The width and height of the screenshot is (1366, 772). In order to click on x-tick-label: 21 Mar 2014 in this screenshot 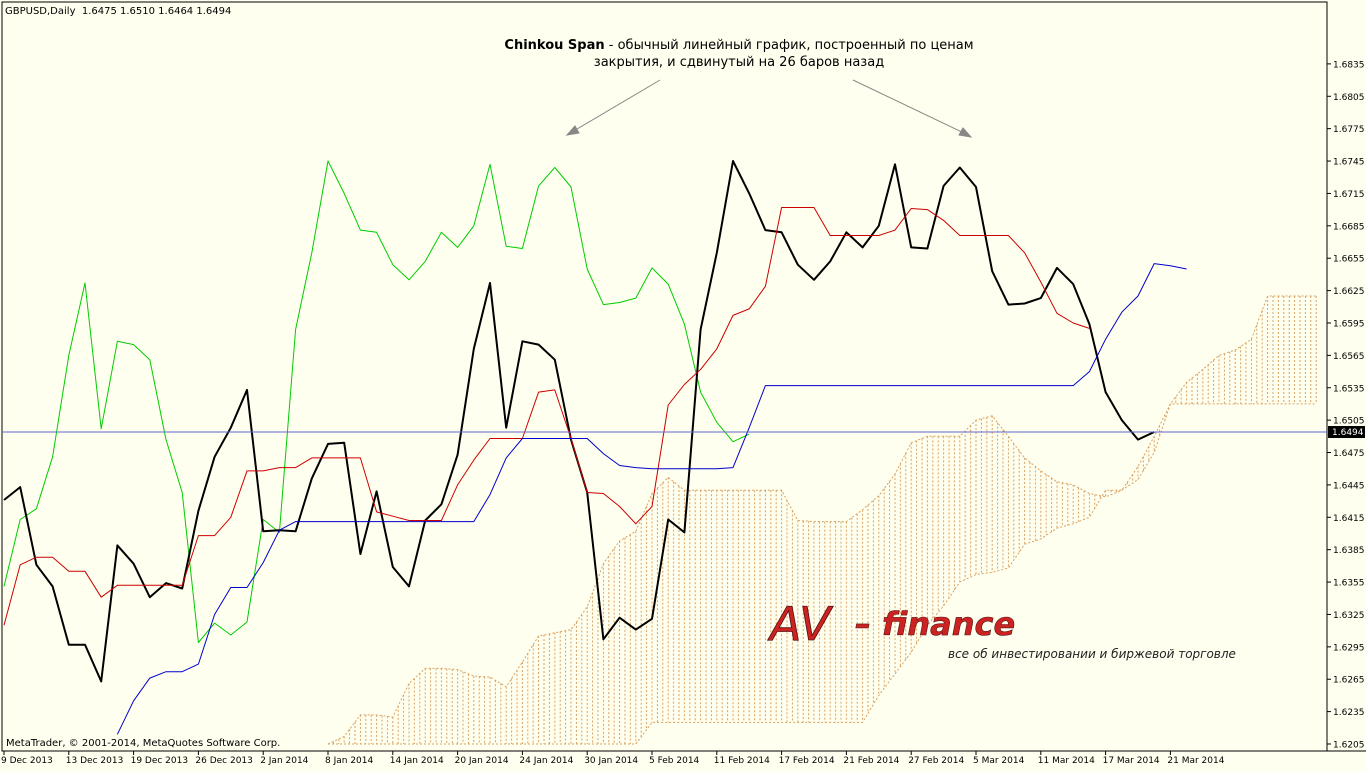, I will do `click(1195, 761)`.